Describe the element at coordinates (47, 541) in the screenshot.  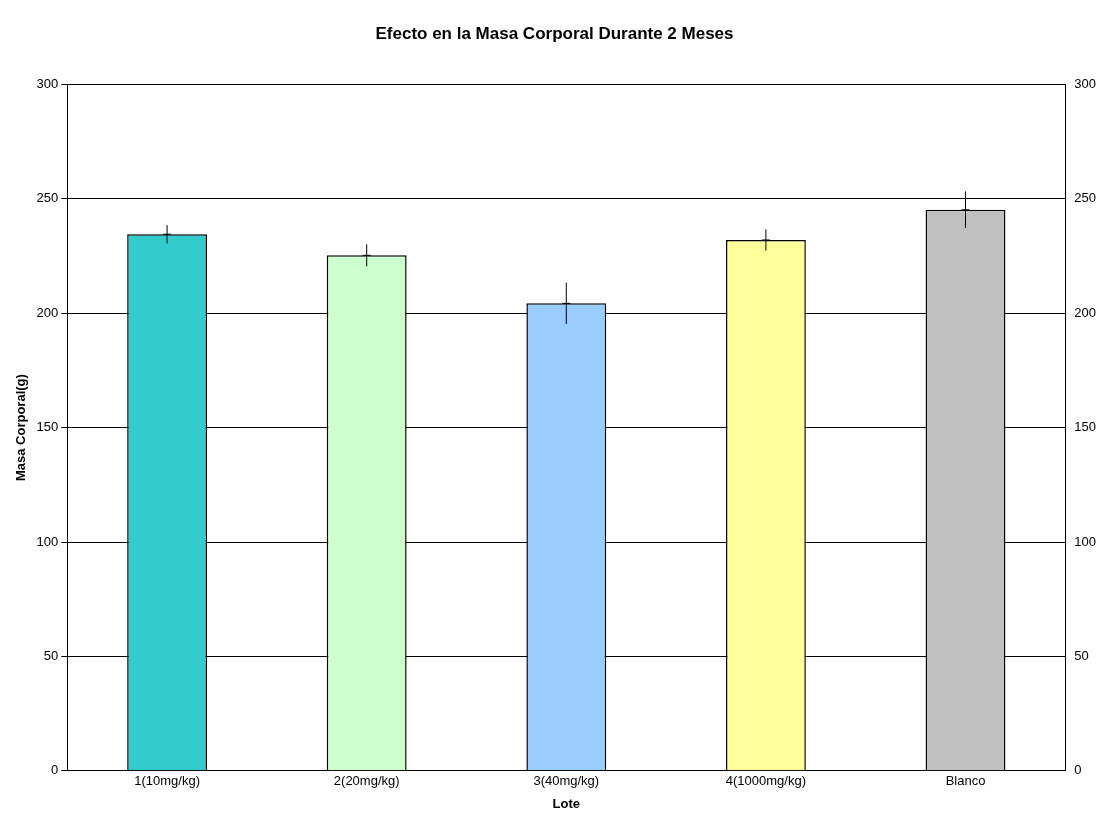
I see `y-tick-label: 100` at that location.